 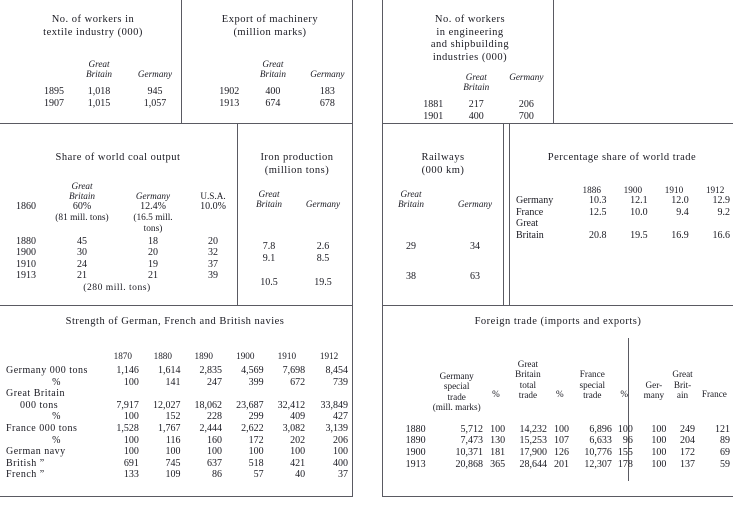 I want to click on machinery-col-gb-line1: Great, so click(x=273, y=64).